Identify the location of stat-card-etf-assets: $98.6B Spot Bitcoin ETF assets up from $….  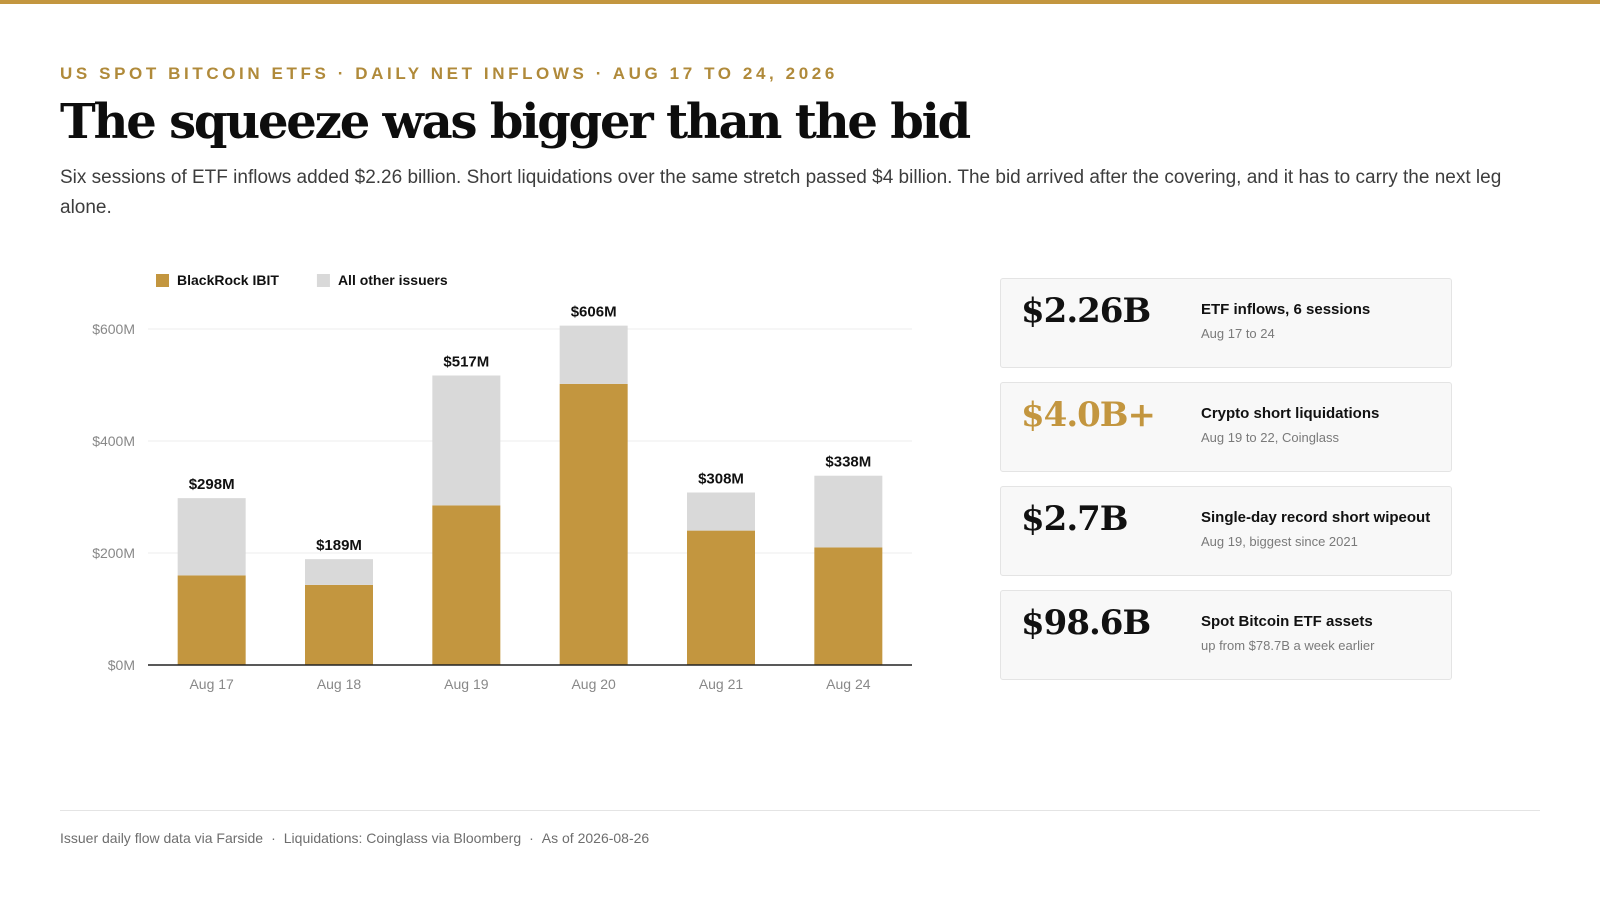
(1226, 635).